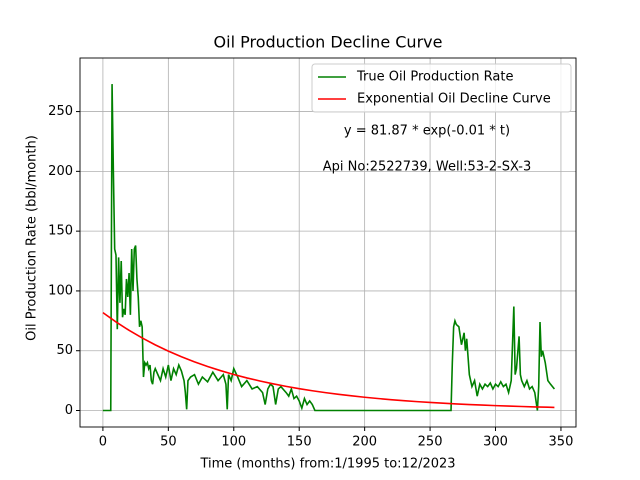 The height and width of the screenshot is (480, 640). What do you see at coordinates (60, 231) in the screenshot?
I see `y-tick-label: 150` at bounding box center [60, 231].